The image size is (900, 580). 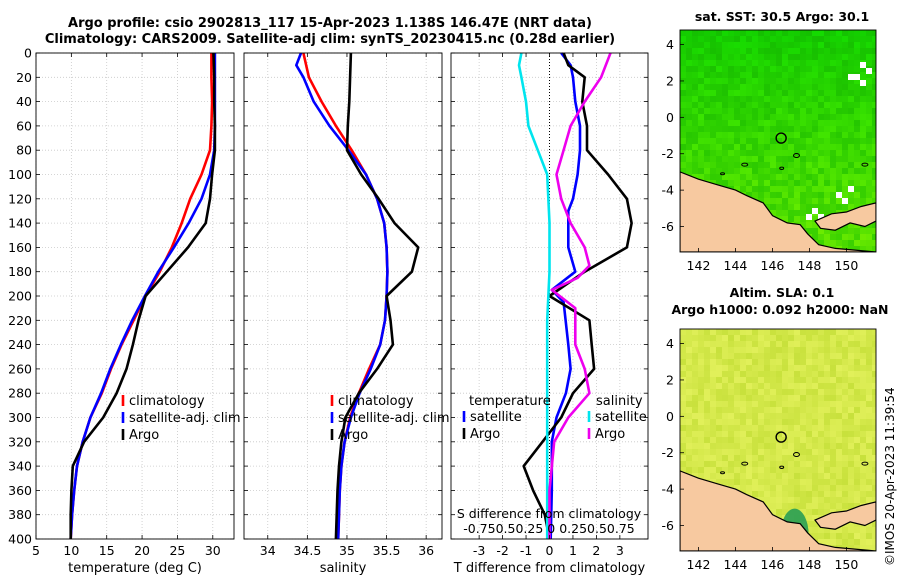 What do you see at coordinates (851, 77) in the screenshot?
I see `sst-missing-cell` at bounding box center [851, 77].